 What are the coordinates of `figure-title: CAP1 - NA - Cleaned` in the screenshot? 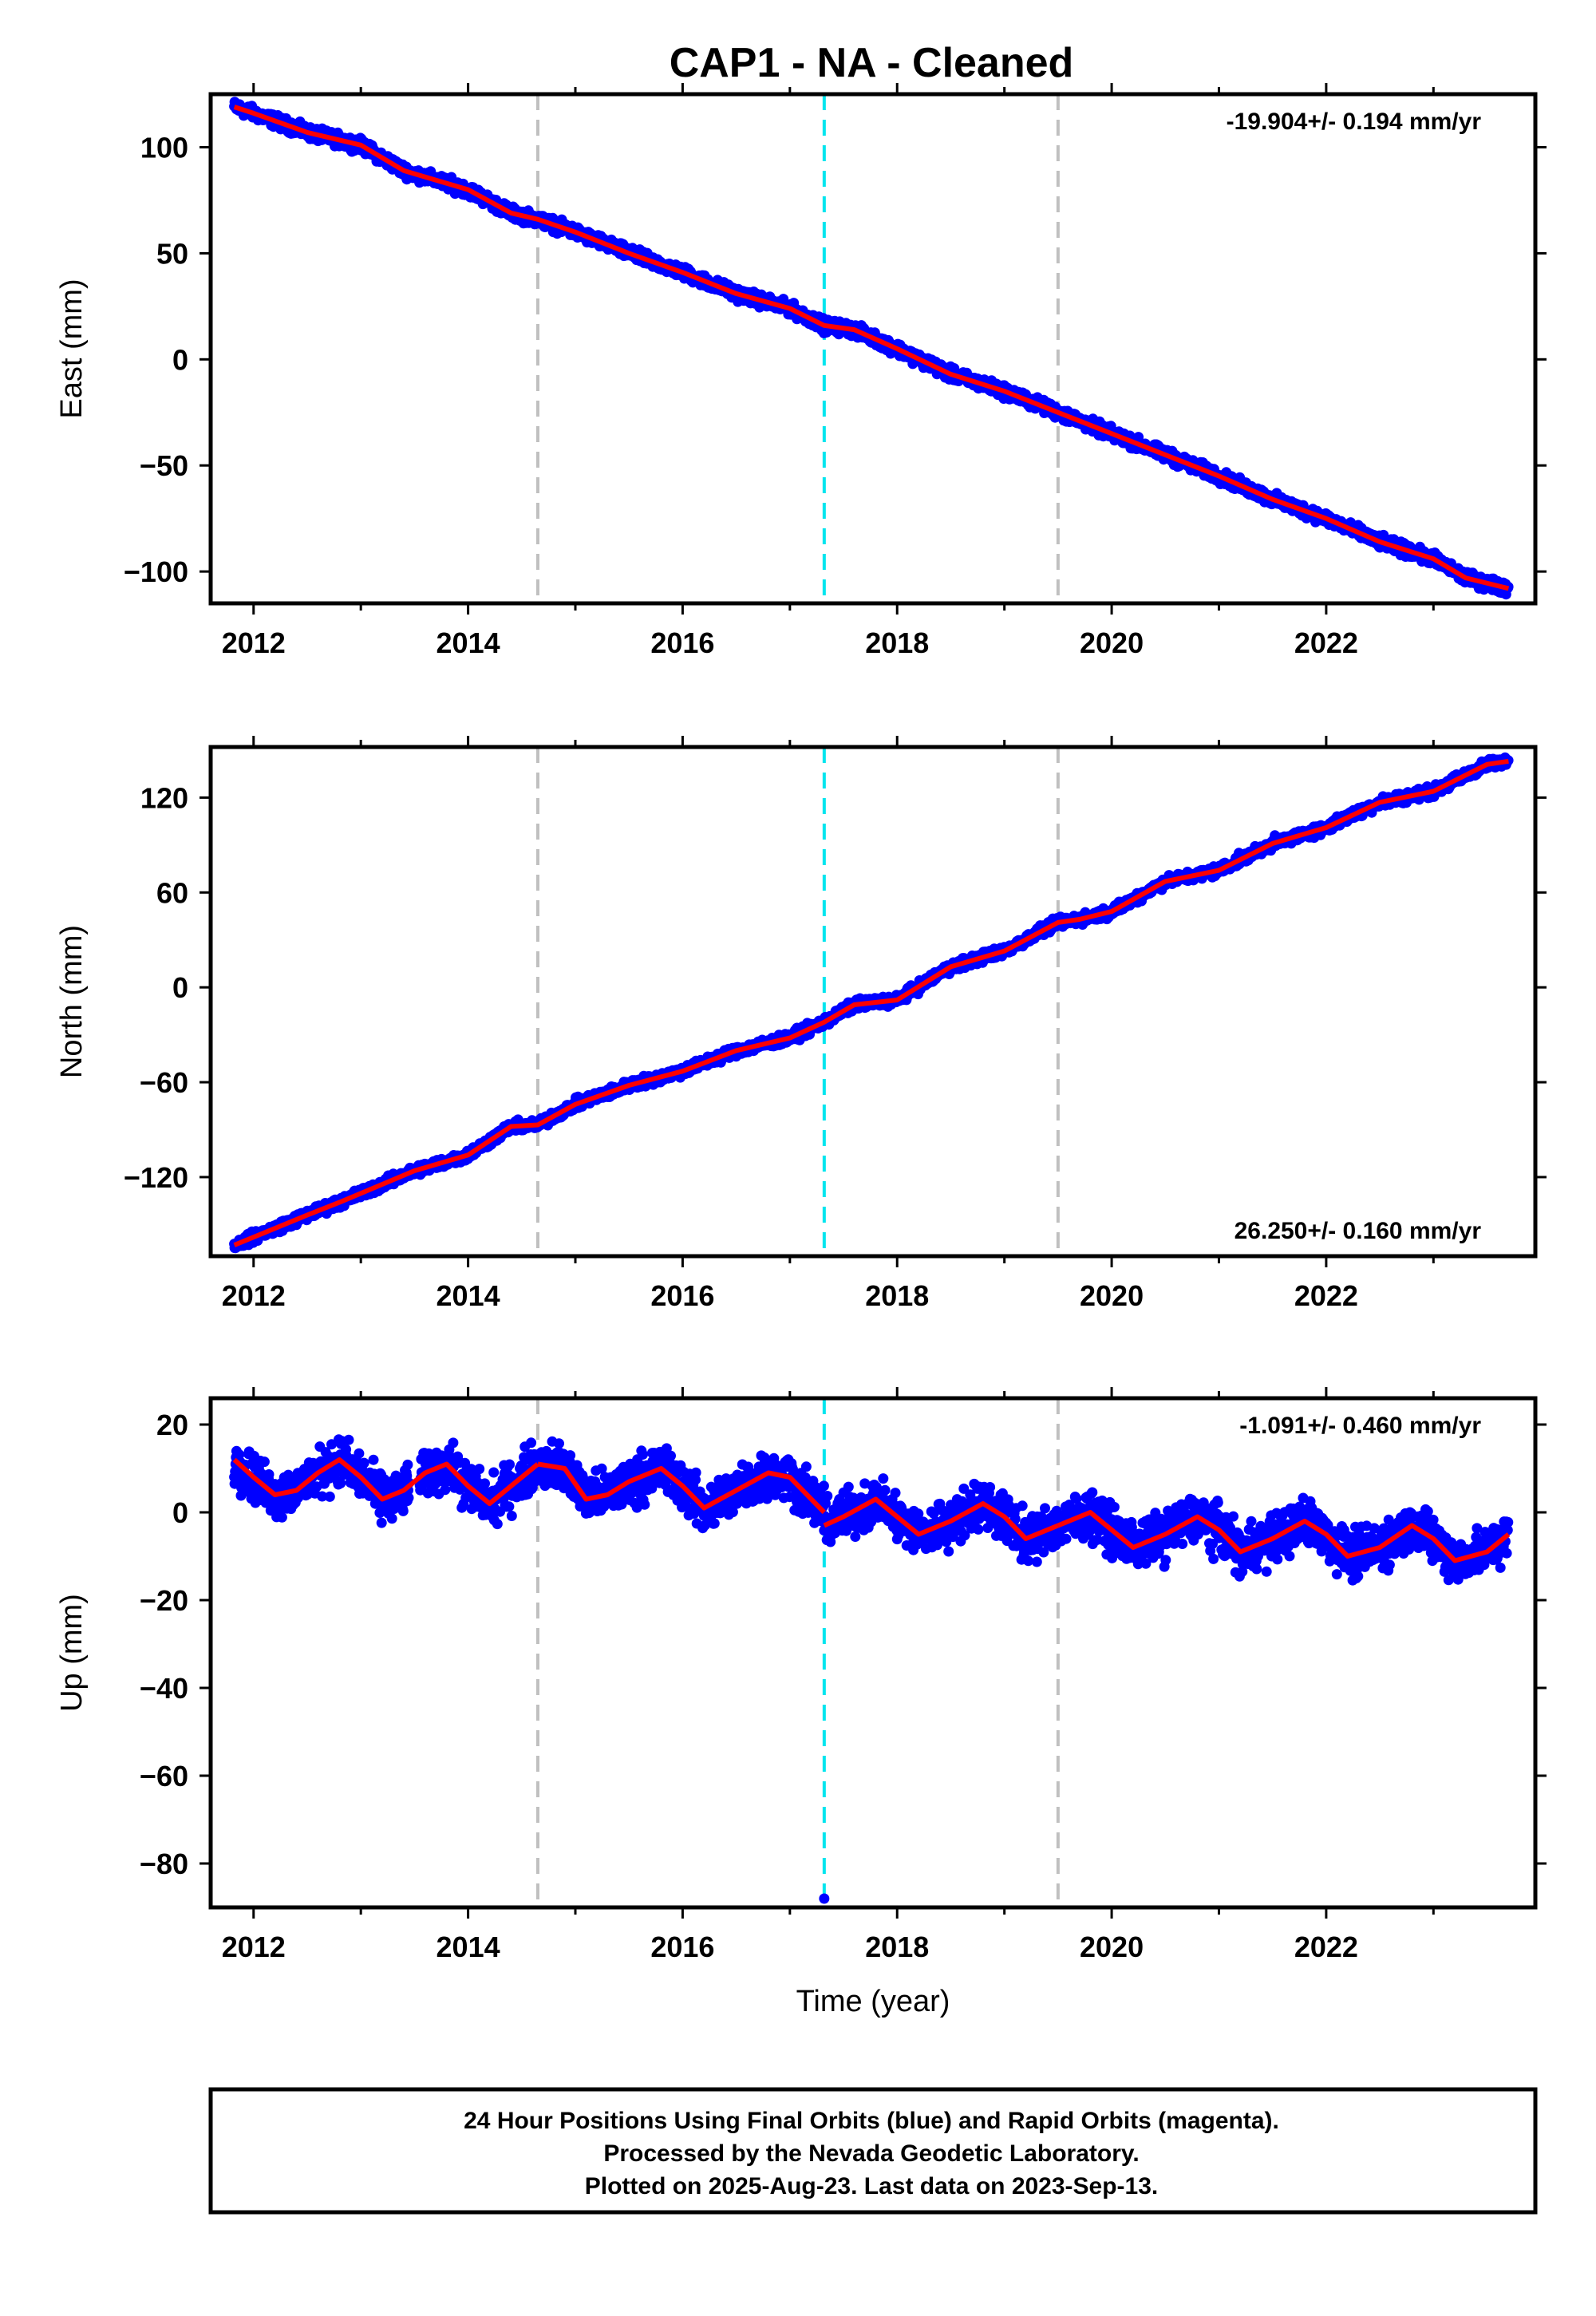 It's located at (872, 63).